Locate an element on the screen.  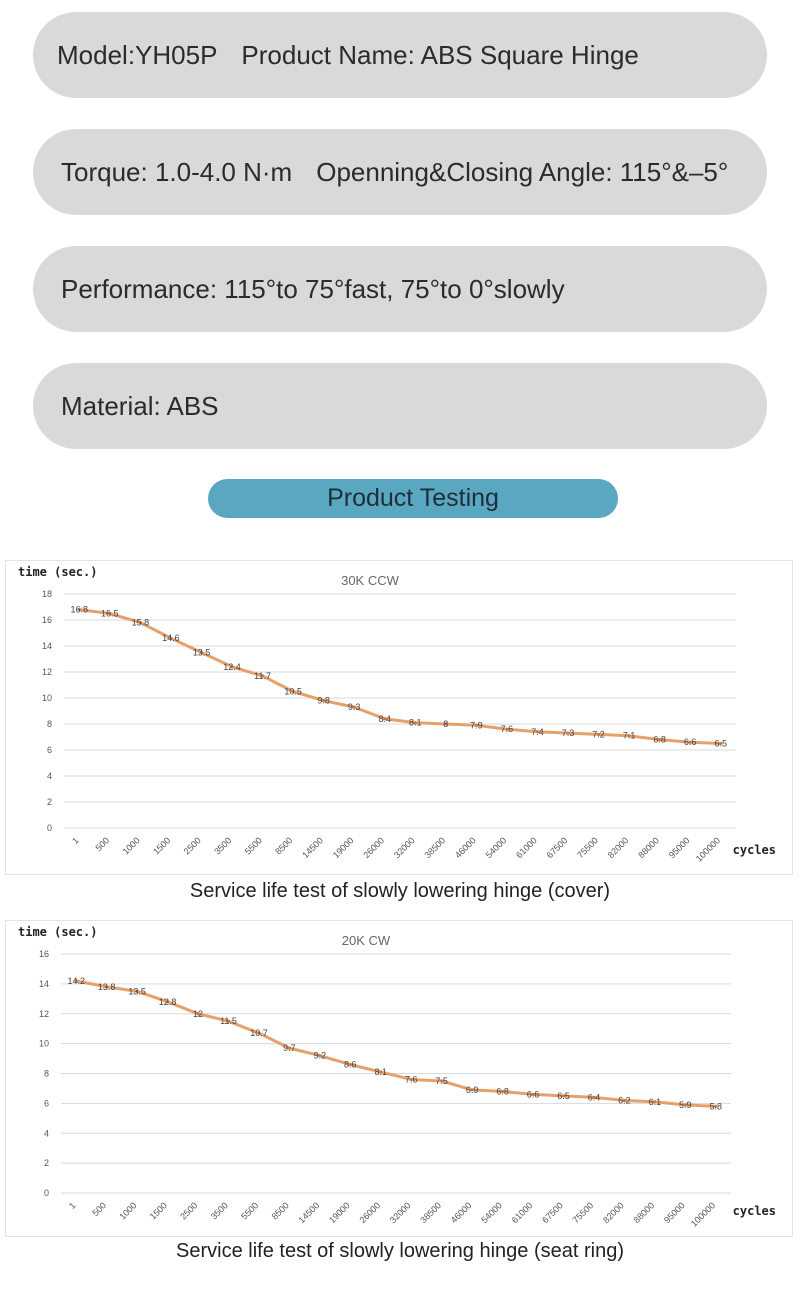
data-label: 7.3 is located at coordinates (568, 733).